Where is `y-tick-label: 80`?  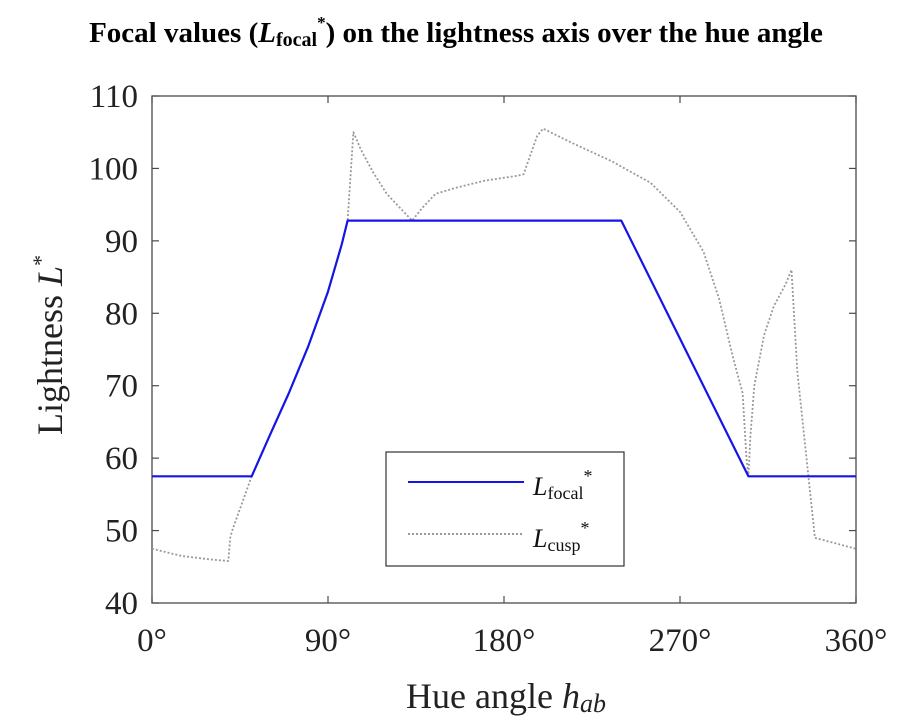 y-tick-label: 80 is located at coordinates (121, 314).